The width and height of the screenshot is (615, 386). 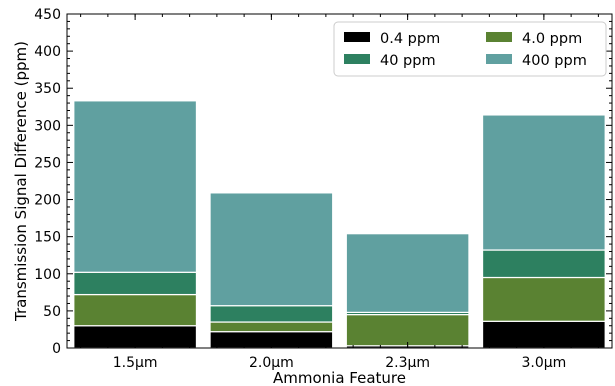 What do you see at coordinates (47, 89) in the screenshot?
I see `y-tick-label: 350` at bounding box center [47, 89].